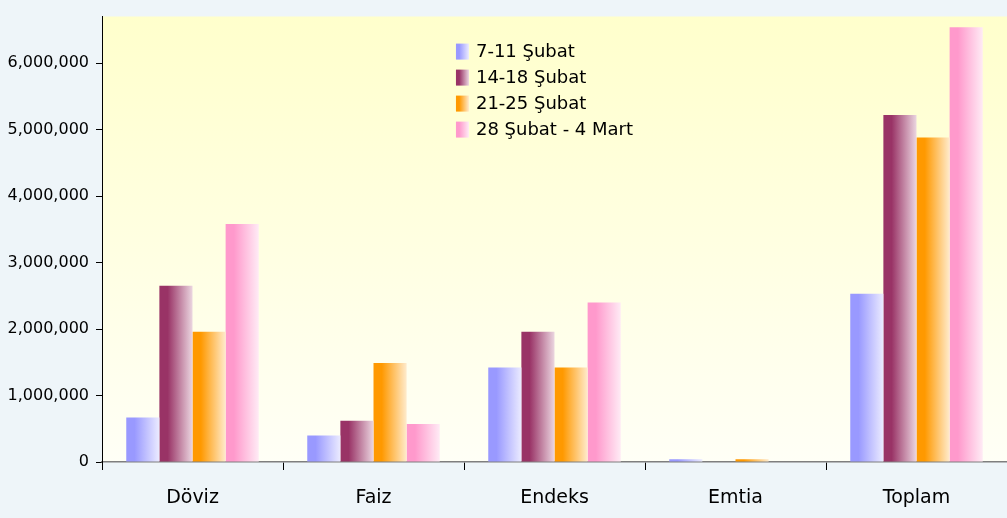 Image resolution: width=1007 pixels, height=518 pixels. I want to click on y-tick-label: 2,000,000, so click(48, 328).